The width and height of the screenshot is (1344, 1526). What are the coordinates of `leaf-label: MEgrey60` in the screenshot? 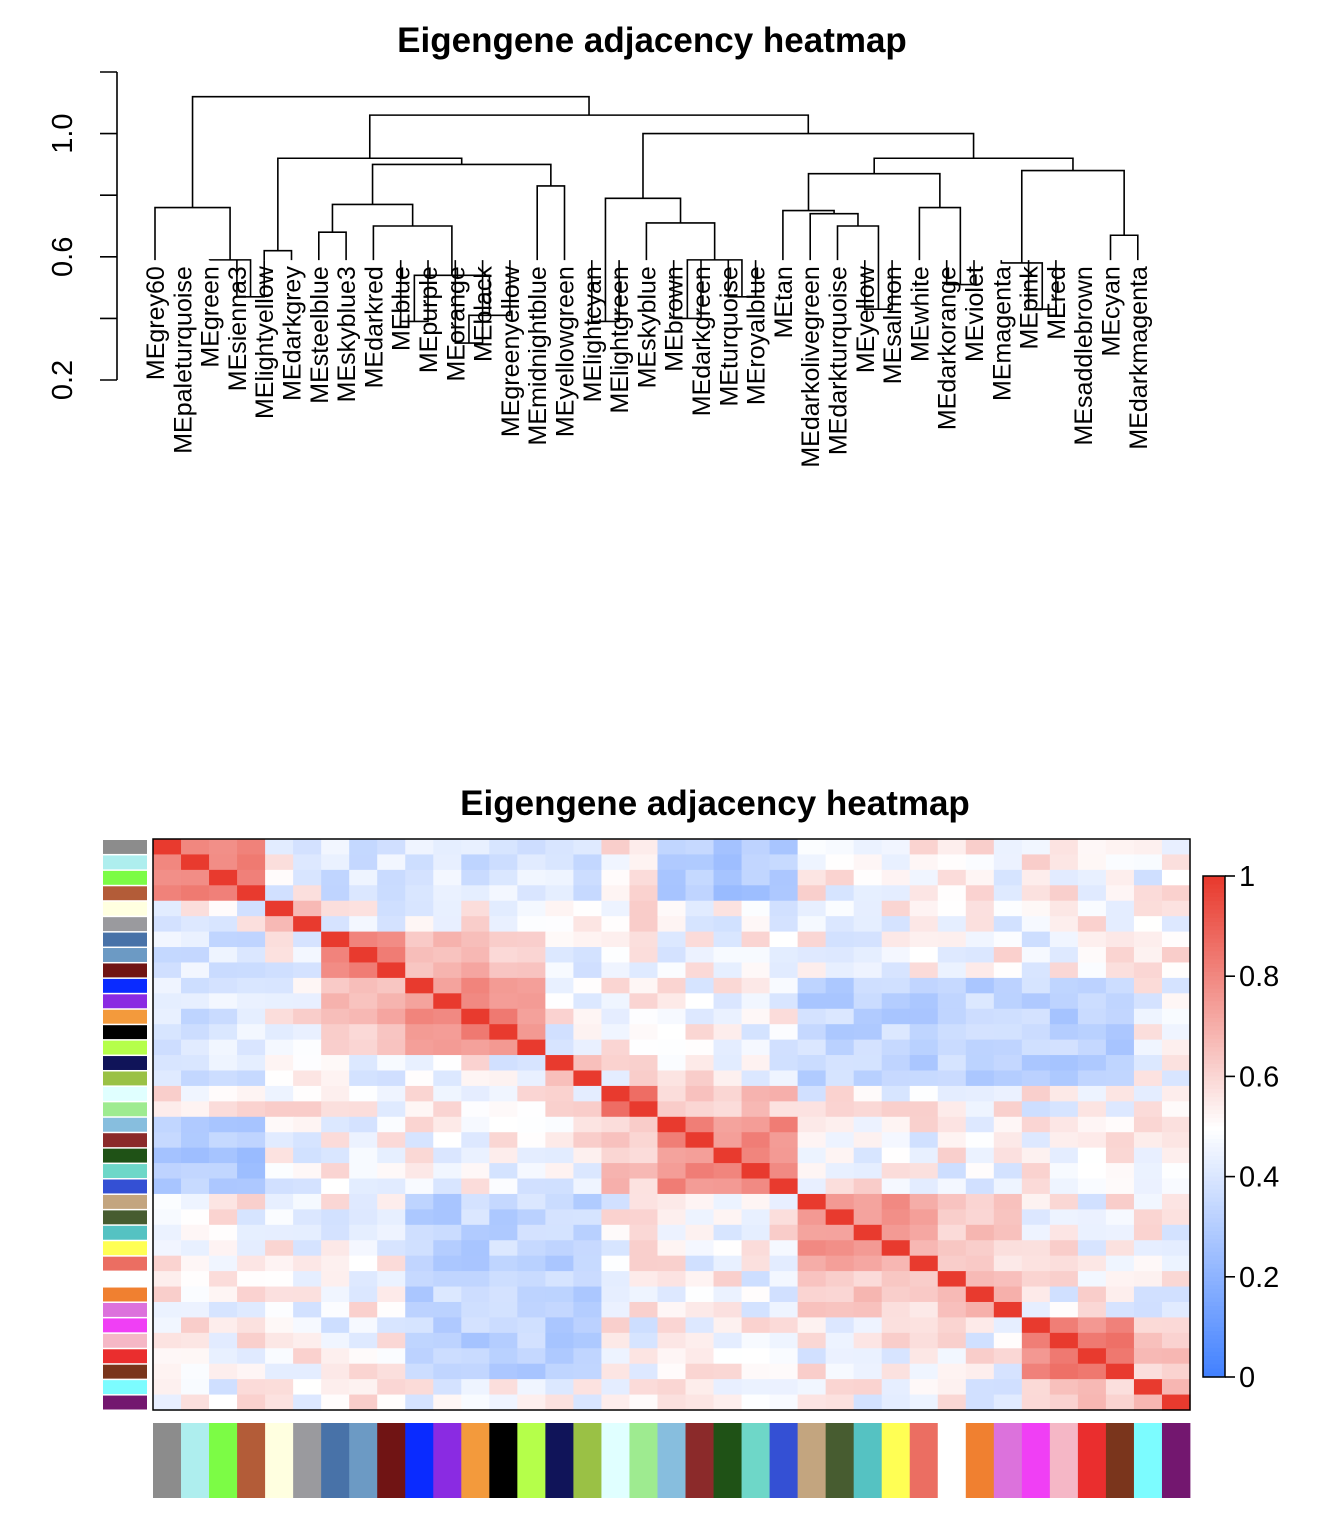 It's located at (156, 323).